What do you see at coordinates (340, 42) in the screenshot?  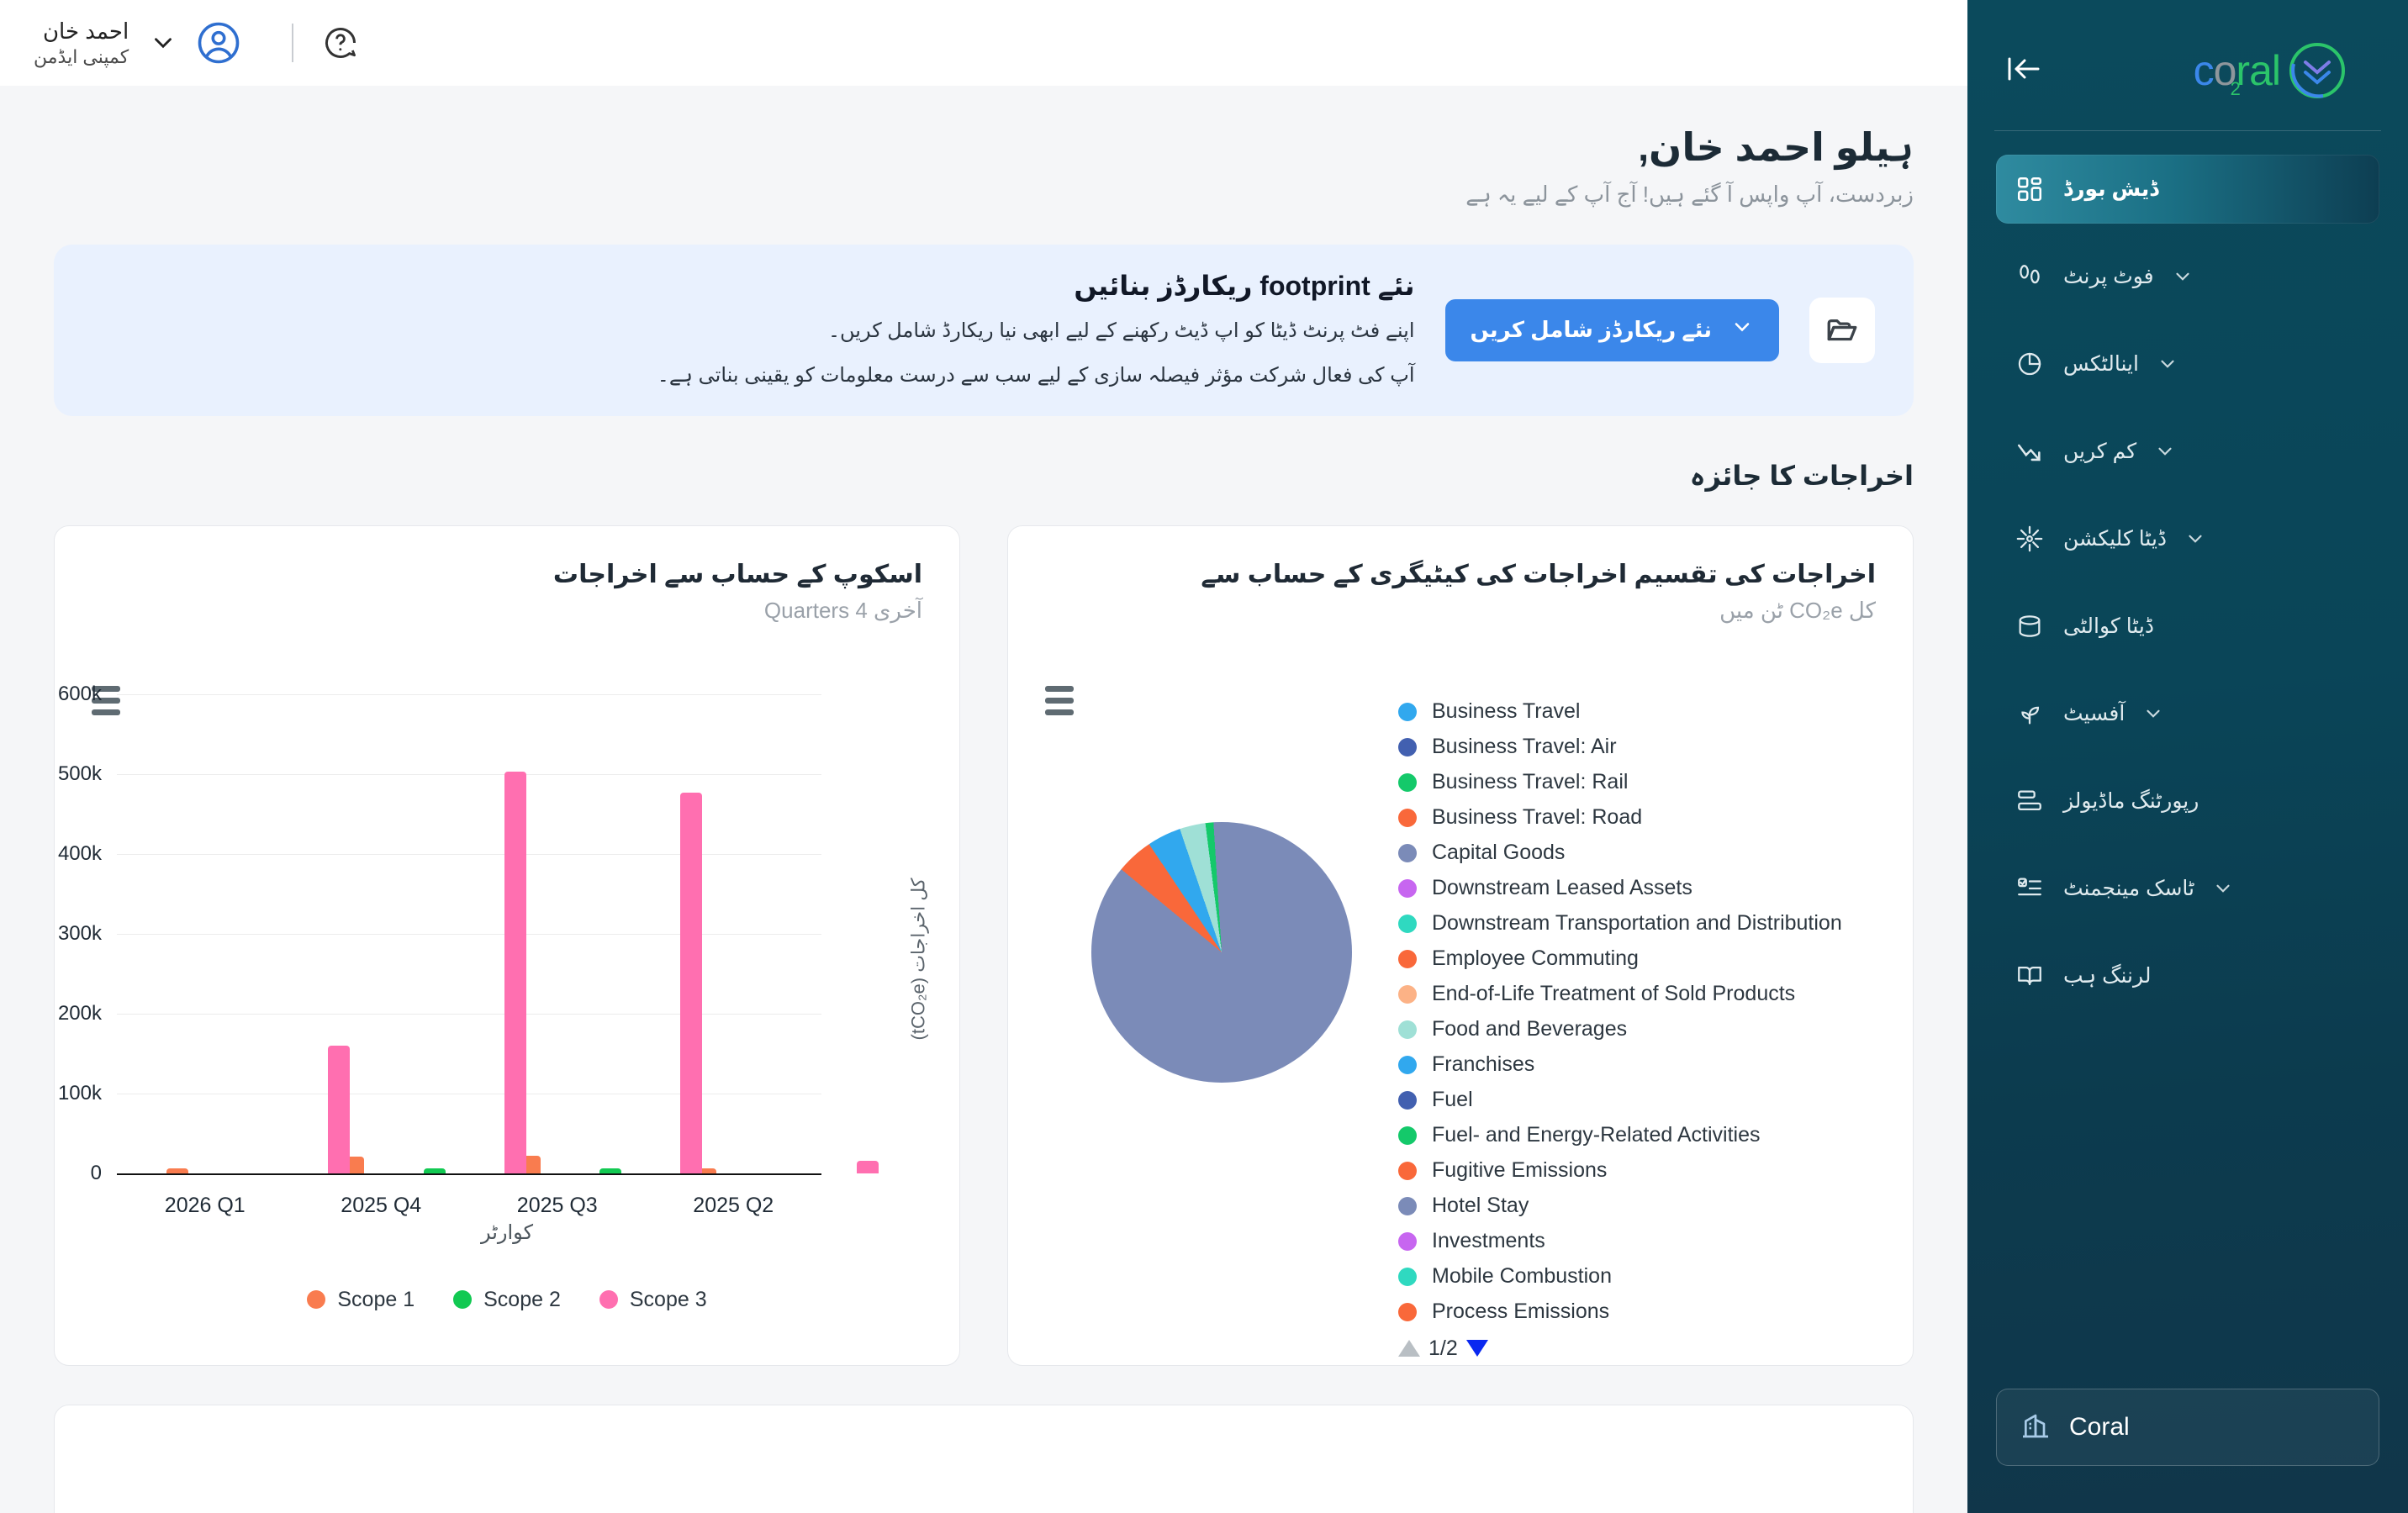 I see `help-chat-icon` at bounding box center [340, 42].